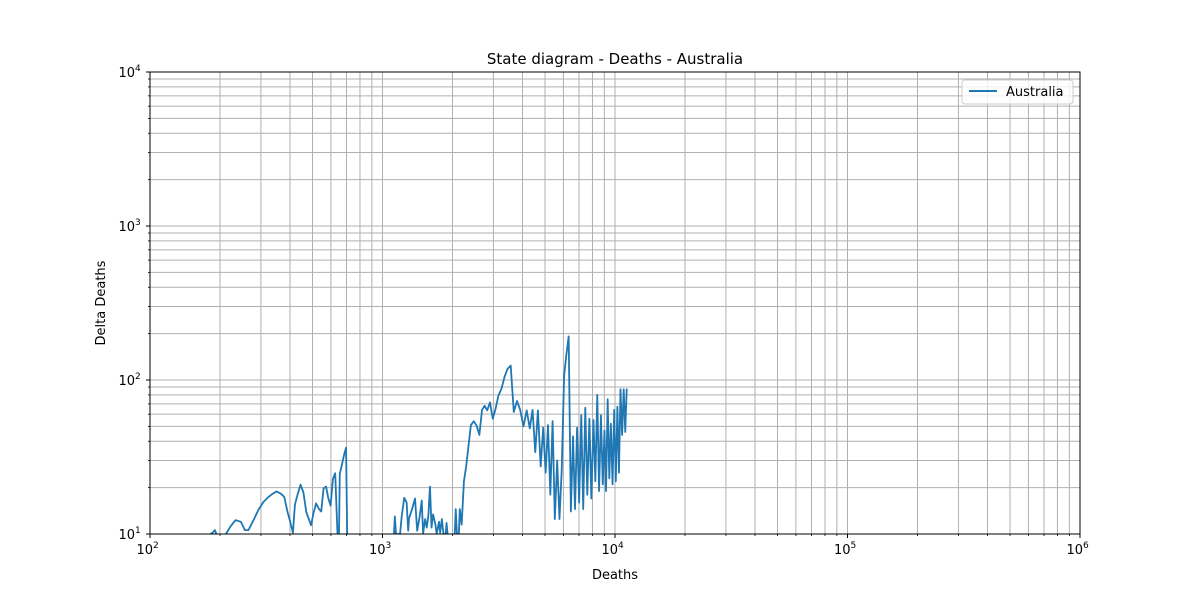 This screenshot has width=1200, height=604. Describe the element at coordinates (138, 69) in the screenshot. I see `y-tick-exponent: 4` at that location.